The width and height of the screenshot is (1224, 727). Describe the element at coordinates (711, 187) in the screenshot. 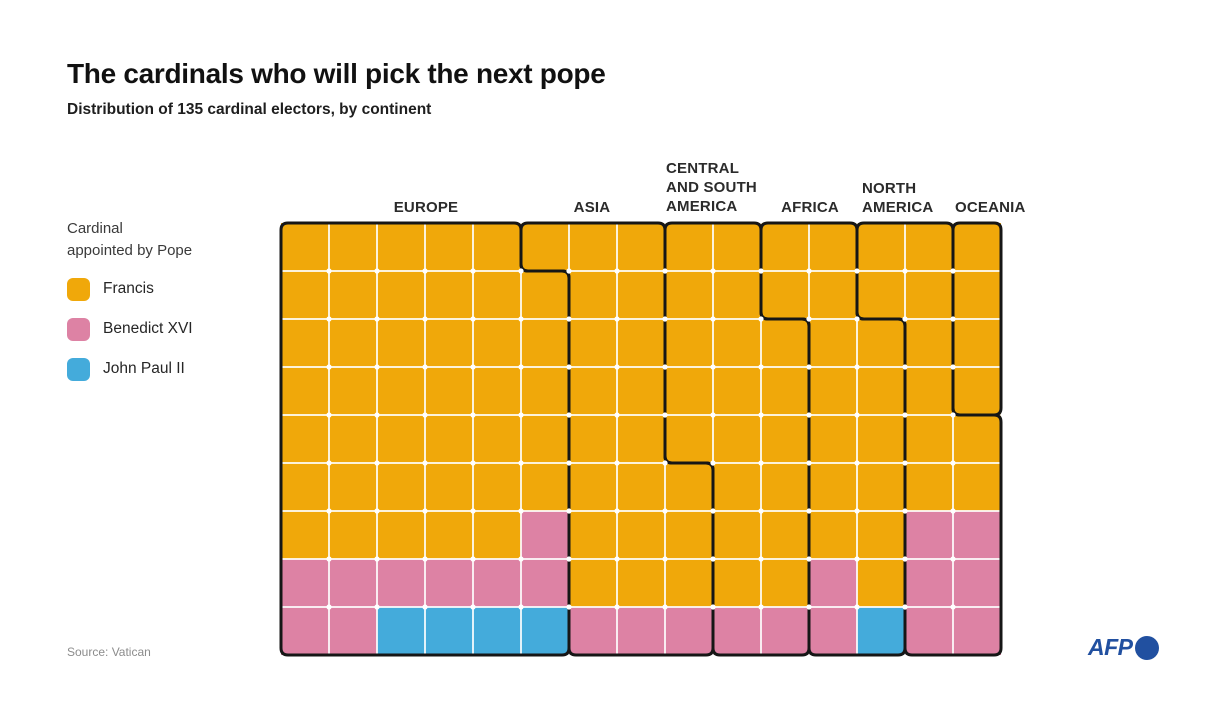

I see `continent-label-central-and-south-america: CENTRAL AND SOUTH AMERICA` at that location.